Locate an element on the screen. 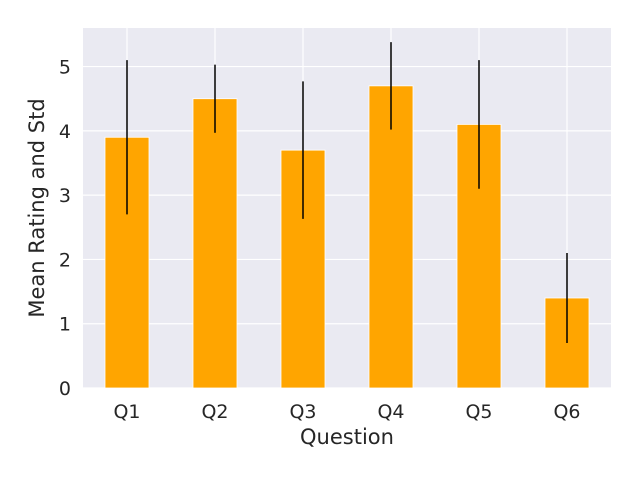 This screenshot has width=640, height=480. y-tick-labels: 0 1 2 3 4 5 is located at coordinates (65, 228).